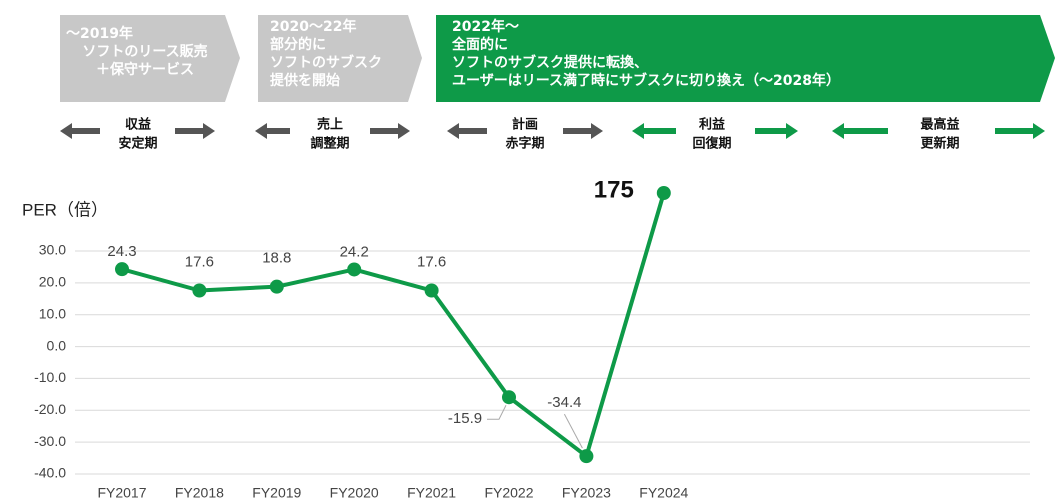 Image resolution: width=1057 pixels, height=502 pixels. Describe the element at coordinates (276, 493) in the screenshot. I see `x-tick-label: FY2019` at that location.